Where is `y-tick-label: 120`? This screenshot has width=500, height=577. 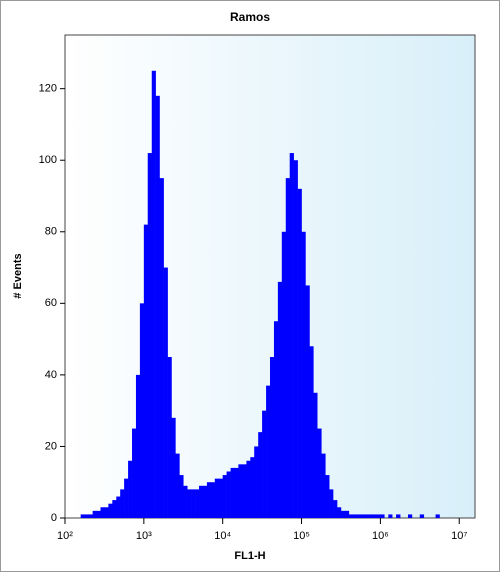 y-tick-label: 120 is located at coordinates (48, 89).